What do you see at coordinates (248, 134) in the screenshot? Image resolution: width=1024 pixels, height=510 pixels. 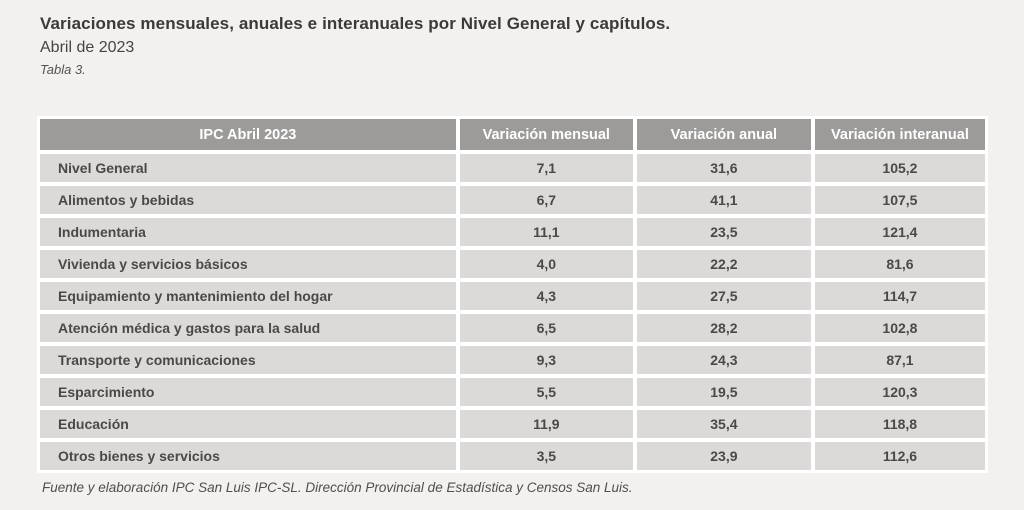 I see `column-header-ipc: IPC Abril 2023` at bounding box center [248, 134].